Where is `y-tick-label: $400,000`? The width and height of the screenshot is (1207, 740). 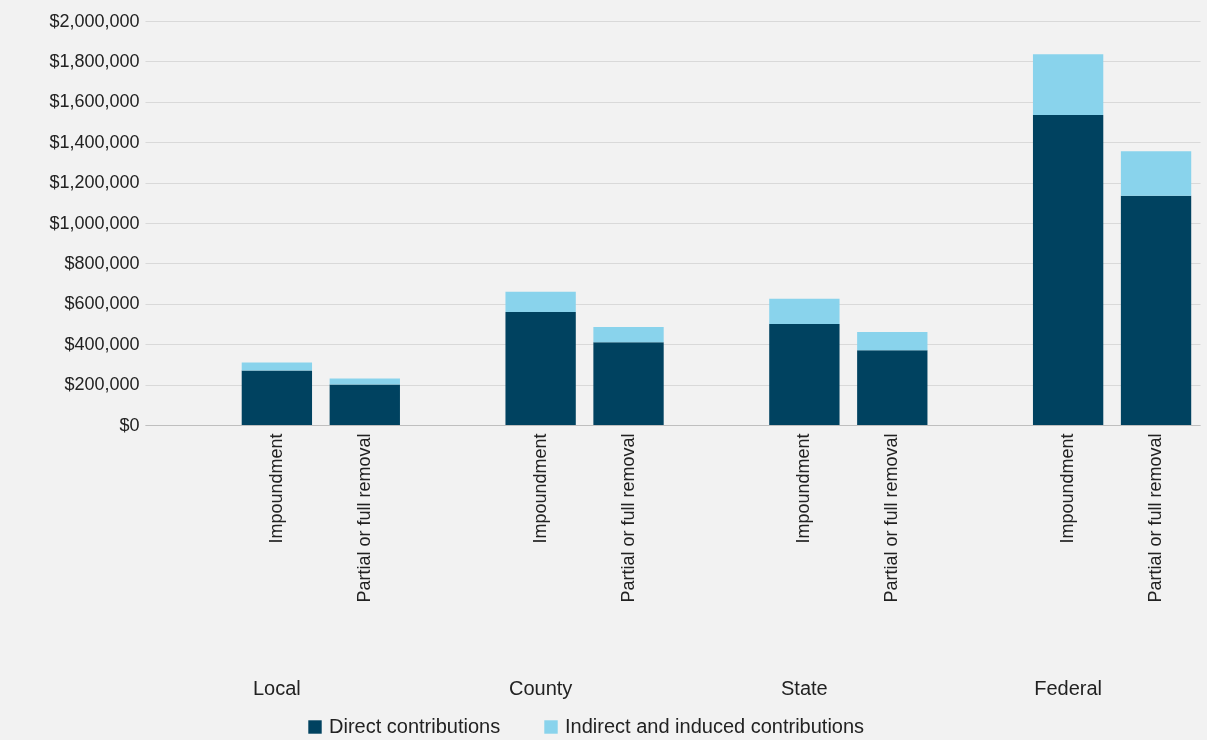
y-tick-label: $400,000 is located at coordinates (102, 343).